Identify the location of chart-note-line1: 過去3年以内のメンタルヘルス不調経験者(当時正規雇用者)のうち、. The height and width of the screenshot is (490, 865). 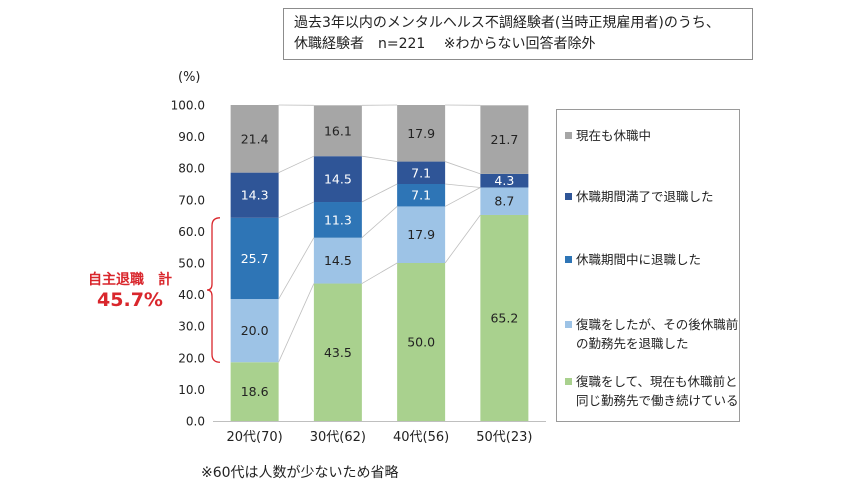
(507, 23).